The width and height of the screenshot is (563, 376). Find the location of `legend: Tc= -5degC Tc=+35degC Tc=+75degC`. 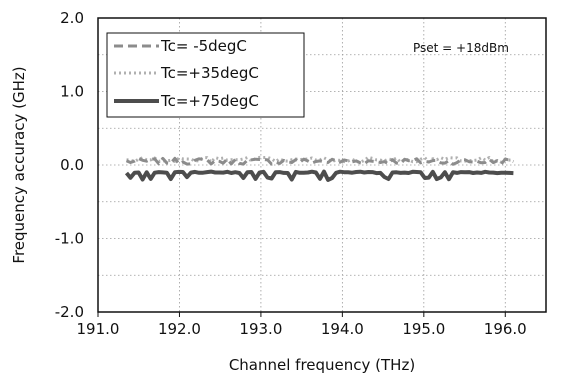

legend: Tc= -5degC Tc=+35degC Tc=+75degC is located at coordinates (205, 75).